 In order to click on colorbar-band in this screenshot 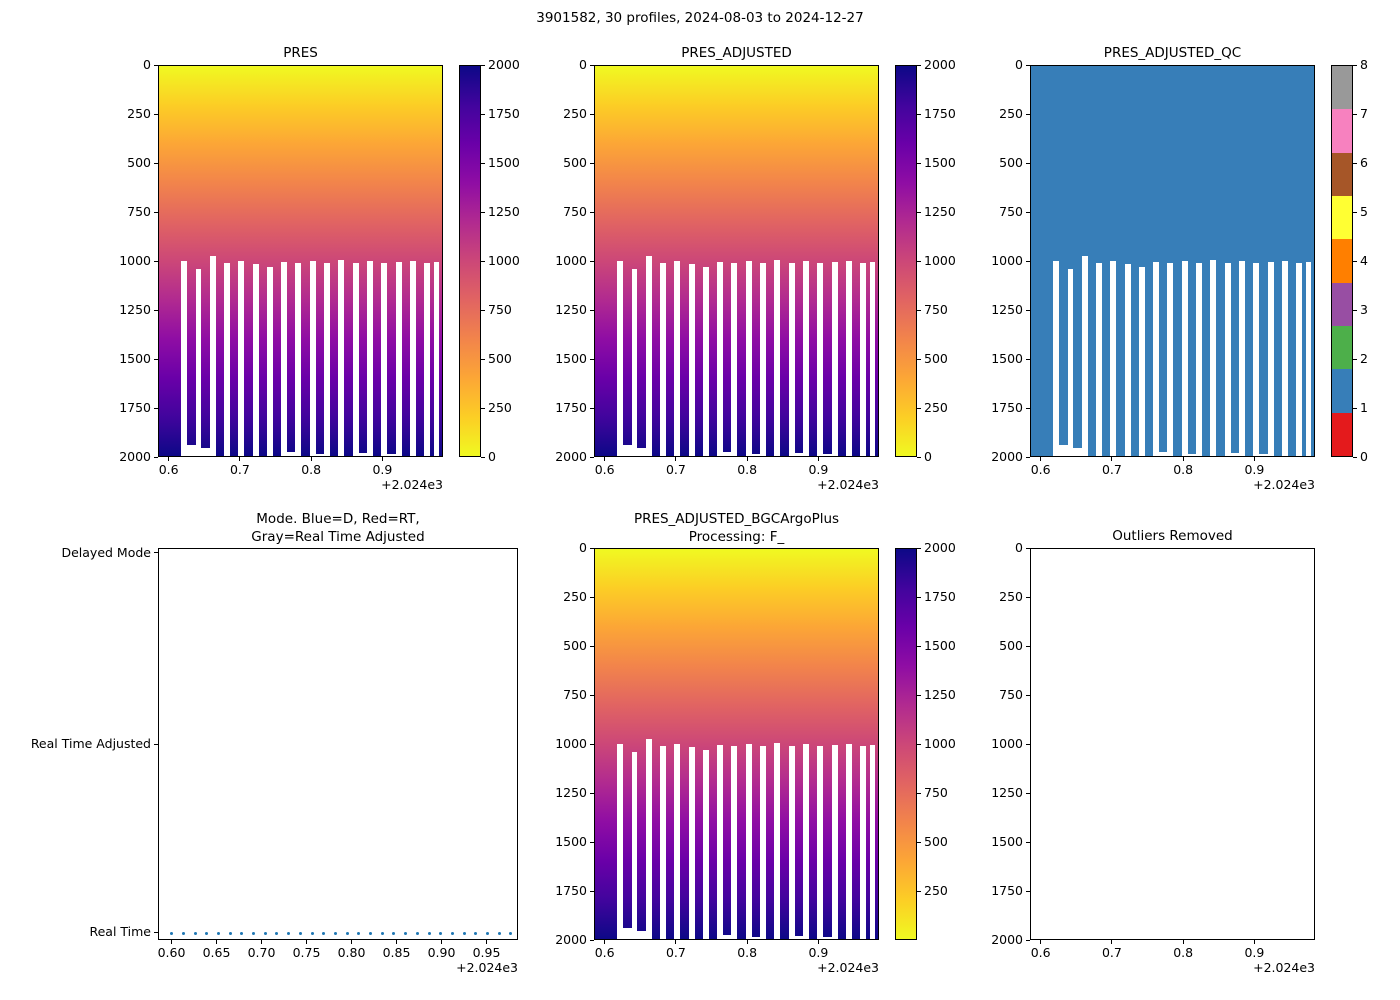, I will do `click(1342, 131)`.